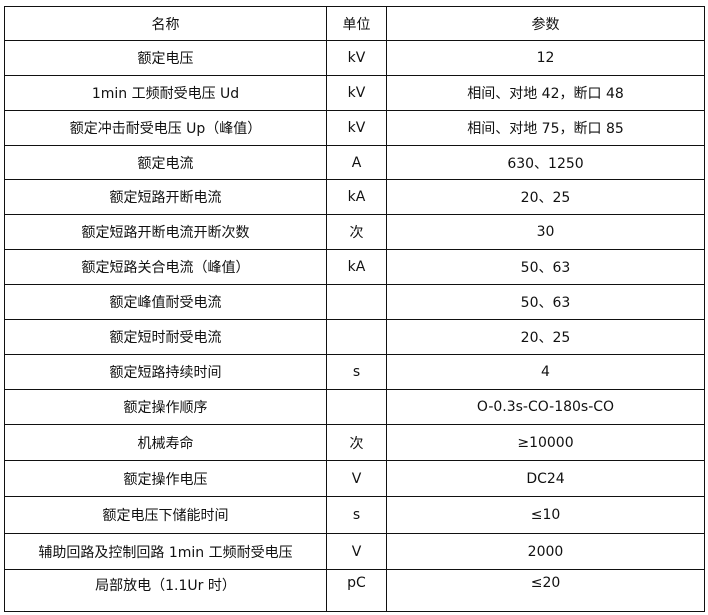 The height and width of the screenshot is (615, 708). Describe the element at coordinates (165, 197) in the screenshot. I see `cell-name: 额定短路开断电流` at that location.